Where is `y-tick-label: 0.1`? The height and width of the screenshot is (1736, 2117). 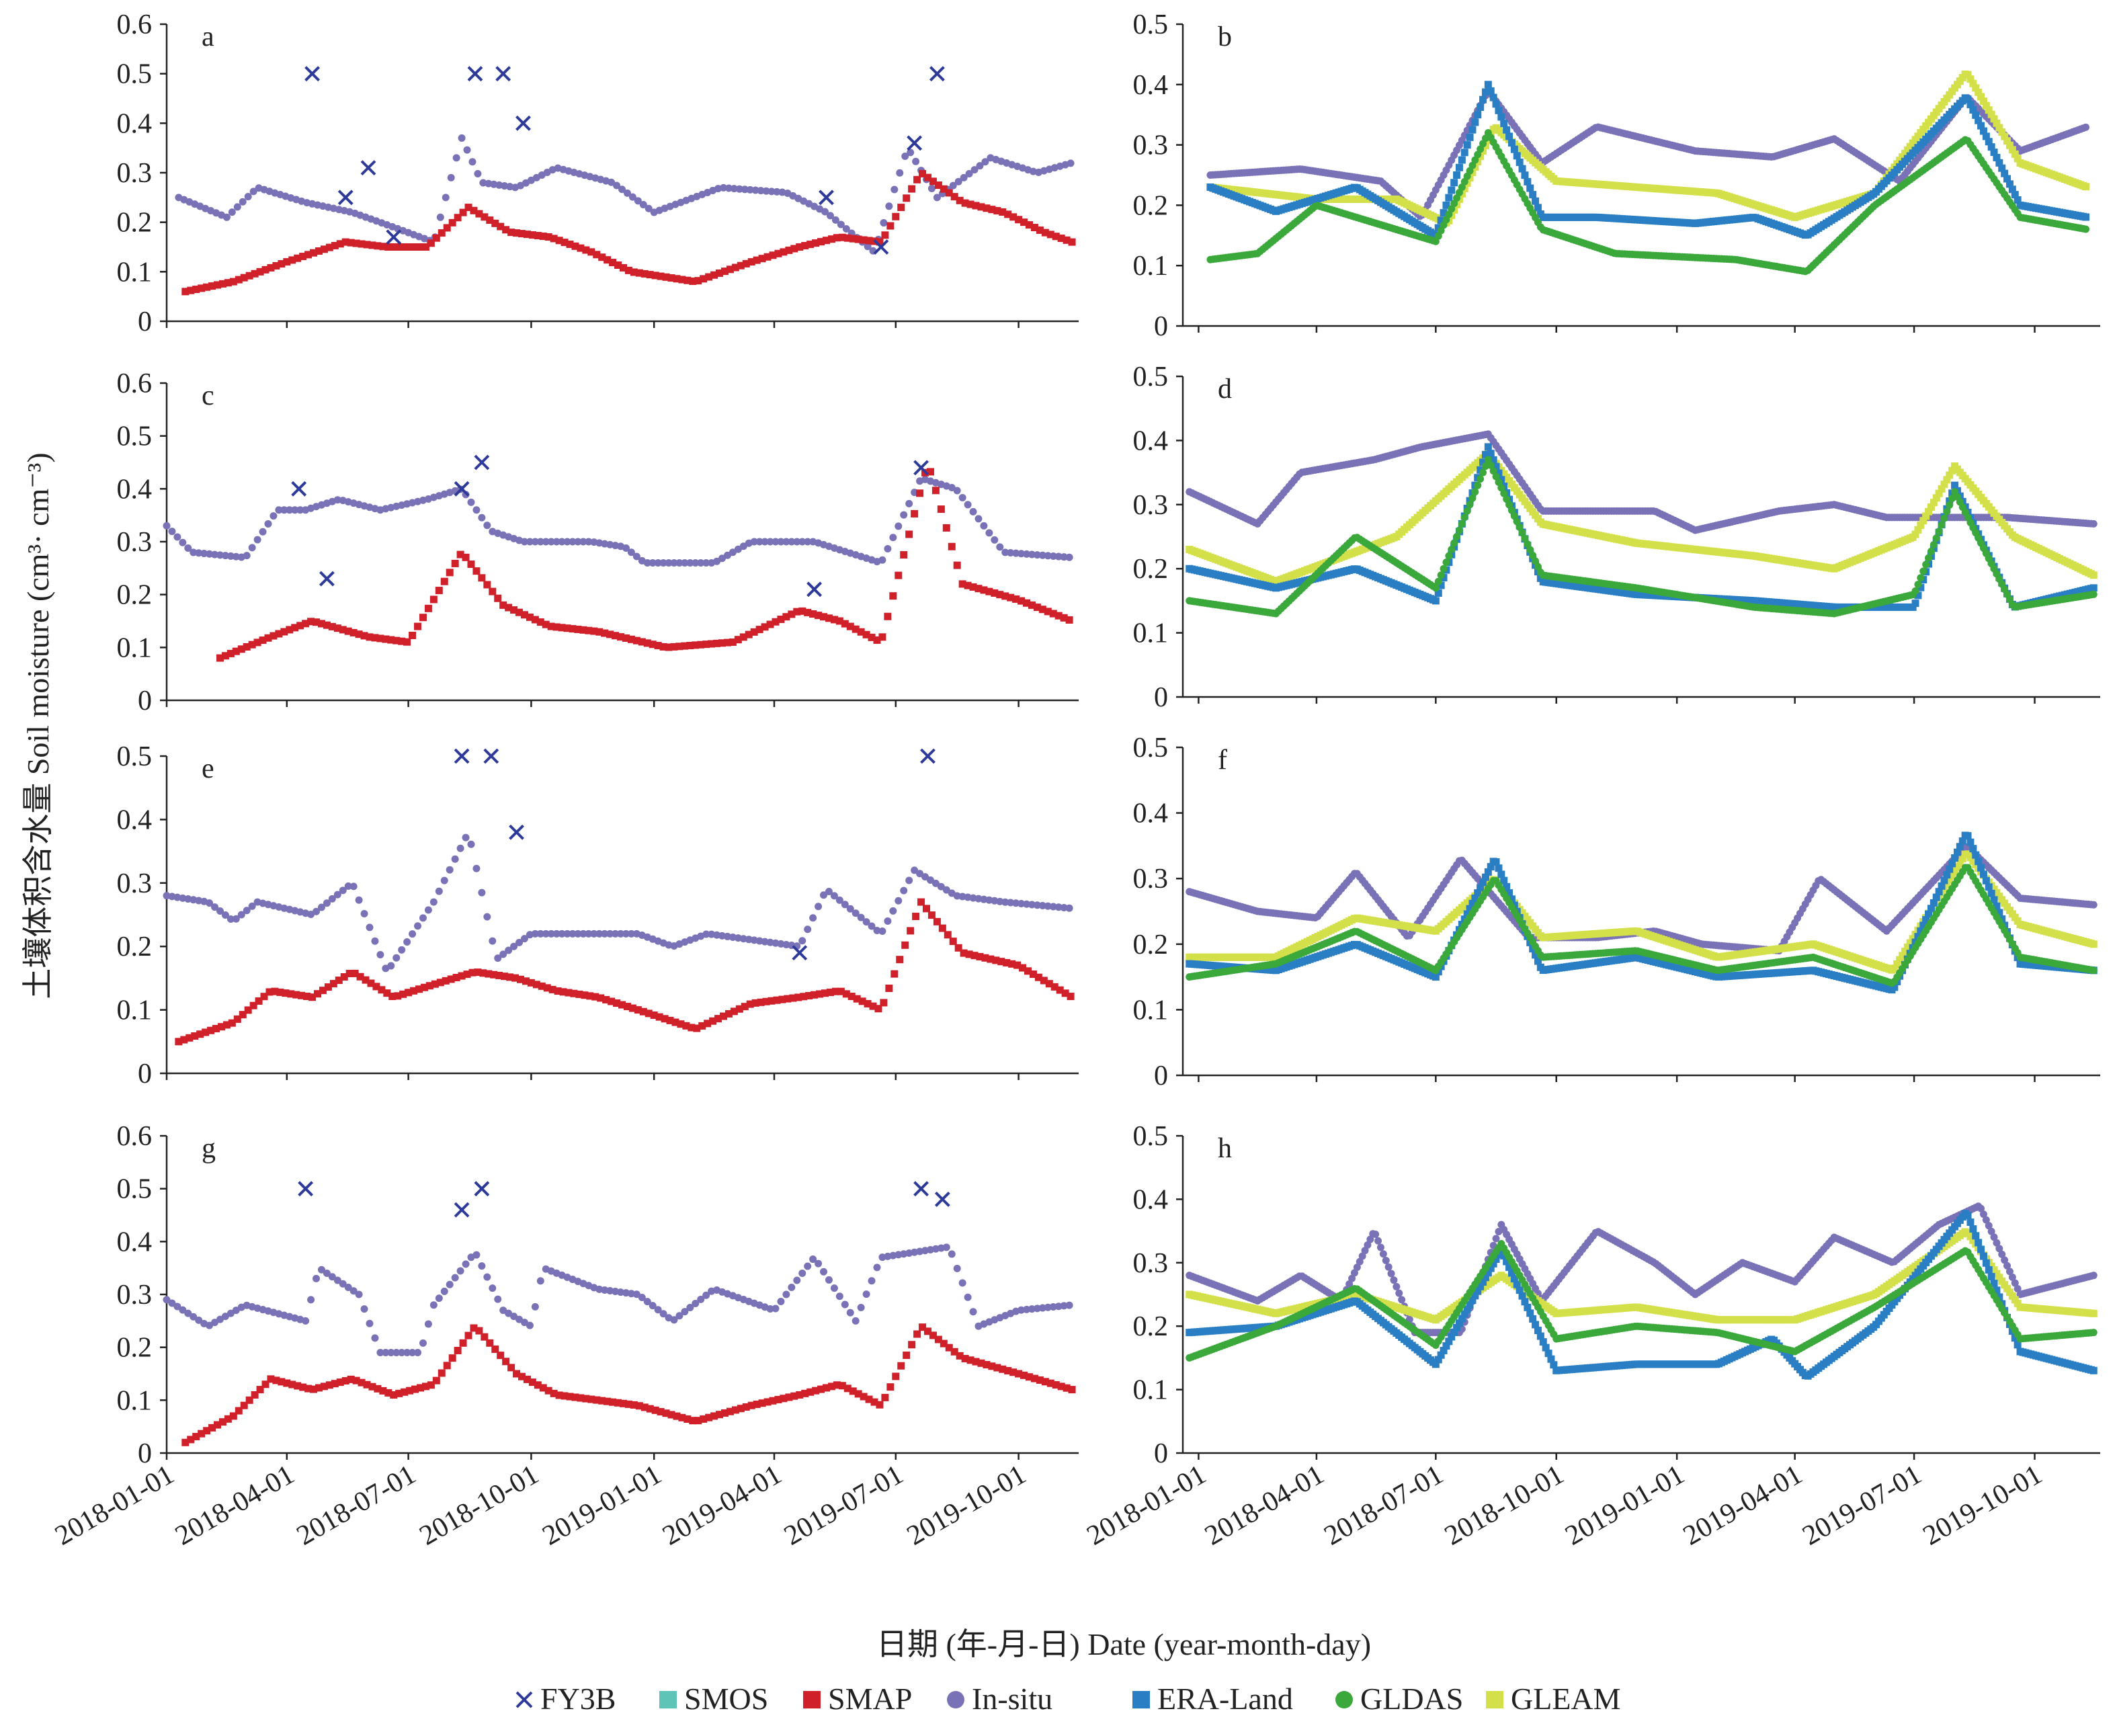 y-tick-label: 0.1 is located at coordinates (135, 647).